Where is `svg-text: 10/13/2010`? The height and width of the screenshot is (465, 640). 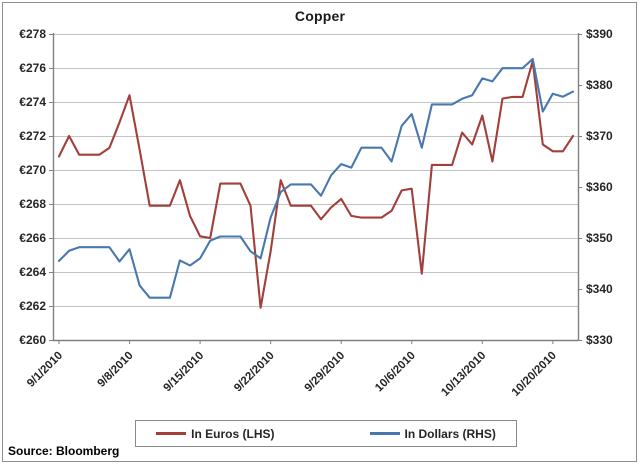
svg-text: 10/13/2010 is located at coordinates (463, 374).